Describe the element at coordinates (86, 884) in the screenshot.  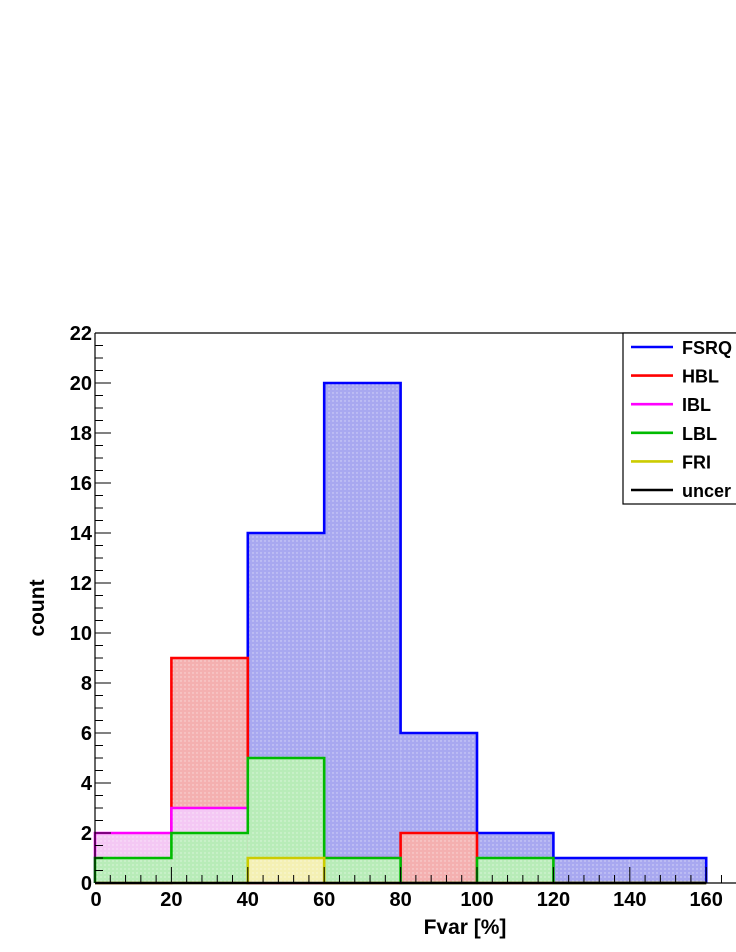
I see `y-tick-label: 0` at that location.